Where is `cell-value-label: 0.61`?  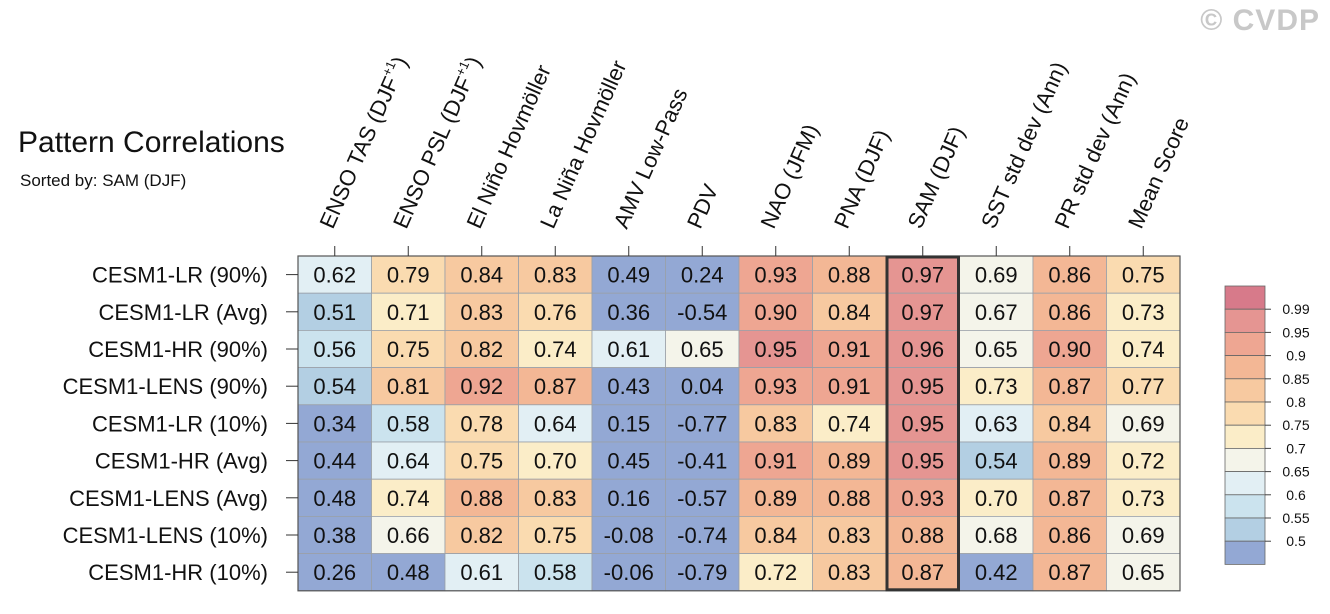 cell-value-label: 0.61 is located at coordinates (628, 349).